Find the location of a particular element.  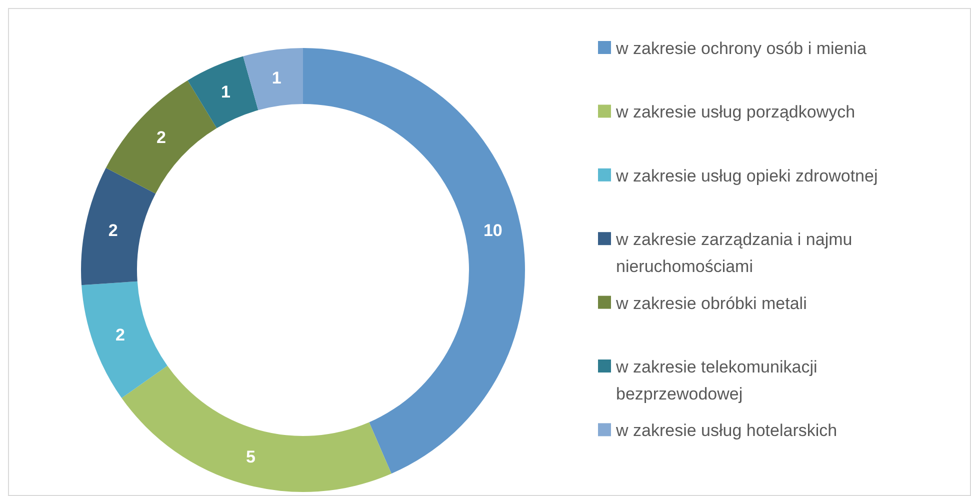

legend-label: w zakresie usług hotelarskich is located at coordinates (726, 430).